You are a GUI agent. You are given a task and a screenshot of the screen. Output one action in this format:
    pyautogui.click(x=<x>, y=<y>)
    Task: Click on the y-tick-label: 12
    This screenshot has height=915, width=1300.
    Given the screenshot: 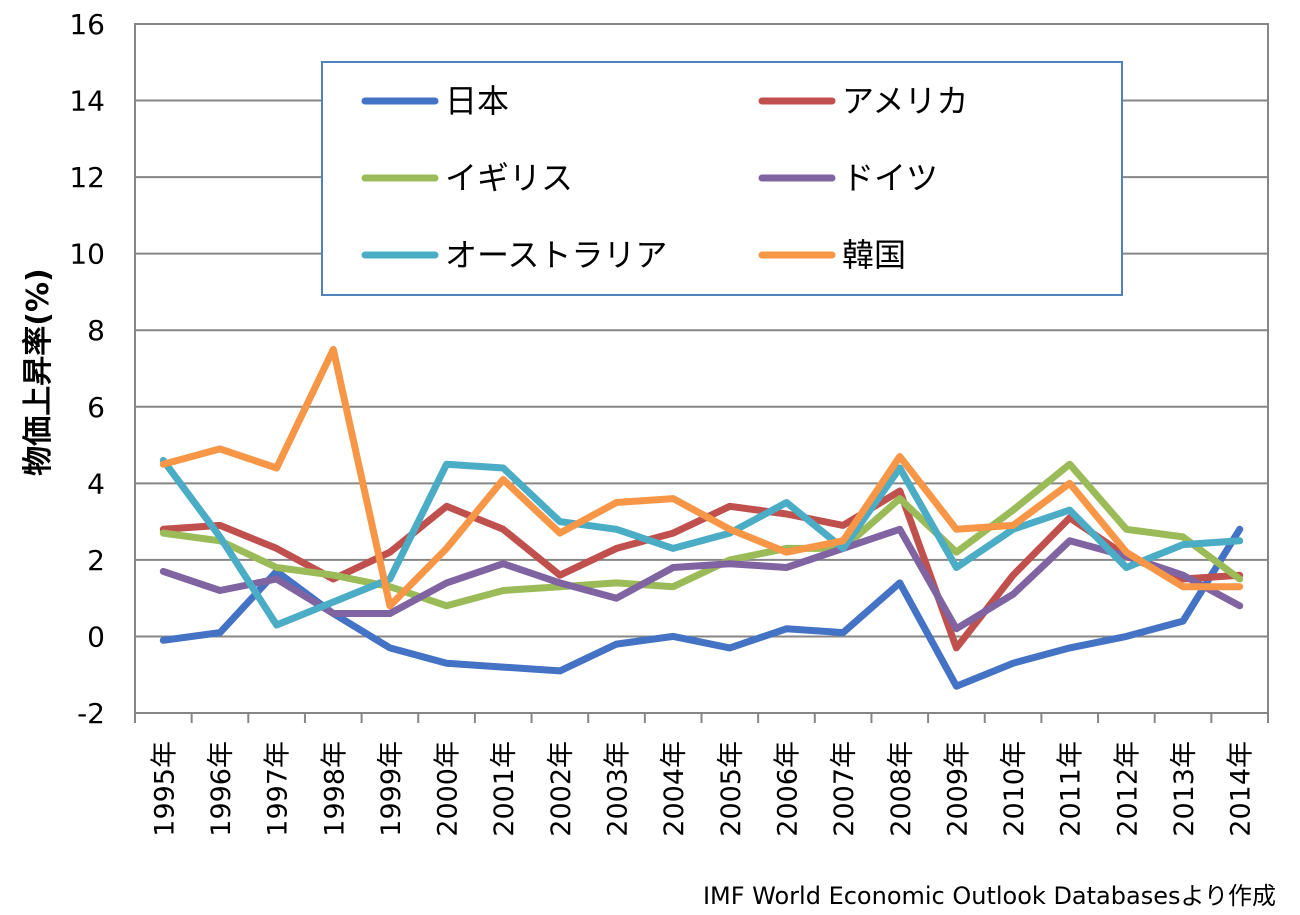 What is the action you would take?
    pyautogui.click(x=87, y=177)
    